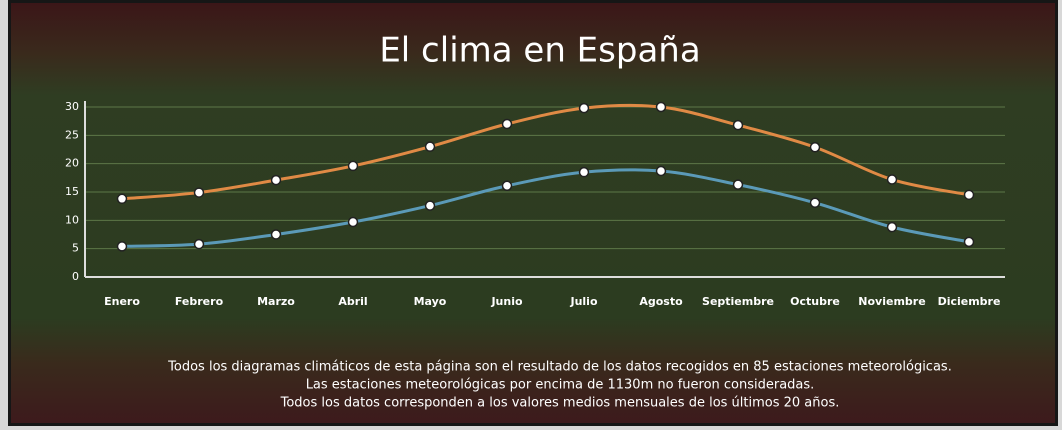  Describe the element at coordinates (738, 301) in the screenshot. I see `x-tick-label: Septiembre` at that location.